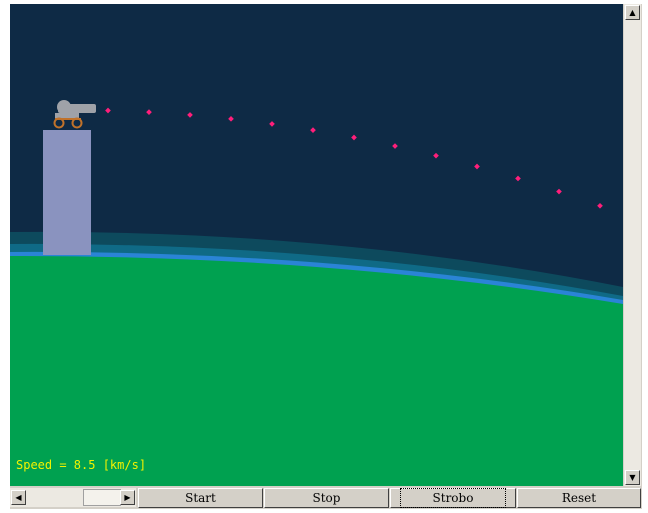 The width and height of the screenshot is (648, 513). What do you see at coordinates (102, 497) in the screenshot?
I see `speed-scrollbar-thumb` at bounding box center [102, 497].